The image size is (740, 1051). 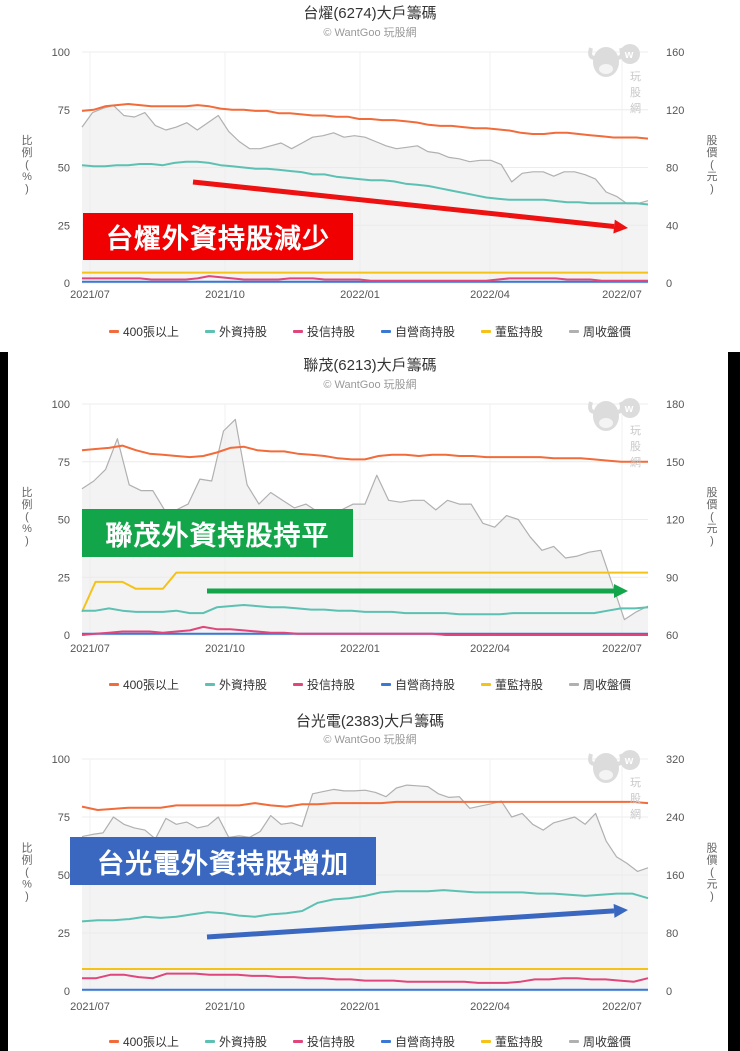 I want to click on image-border-right, so click(x=734, y=701).